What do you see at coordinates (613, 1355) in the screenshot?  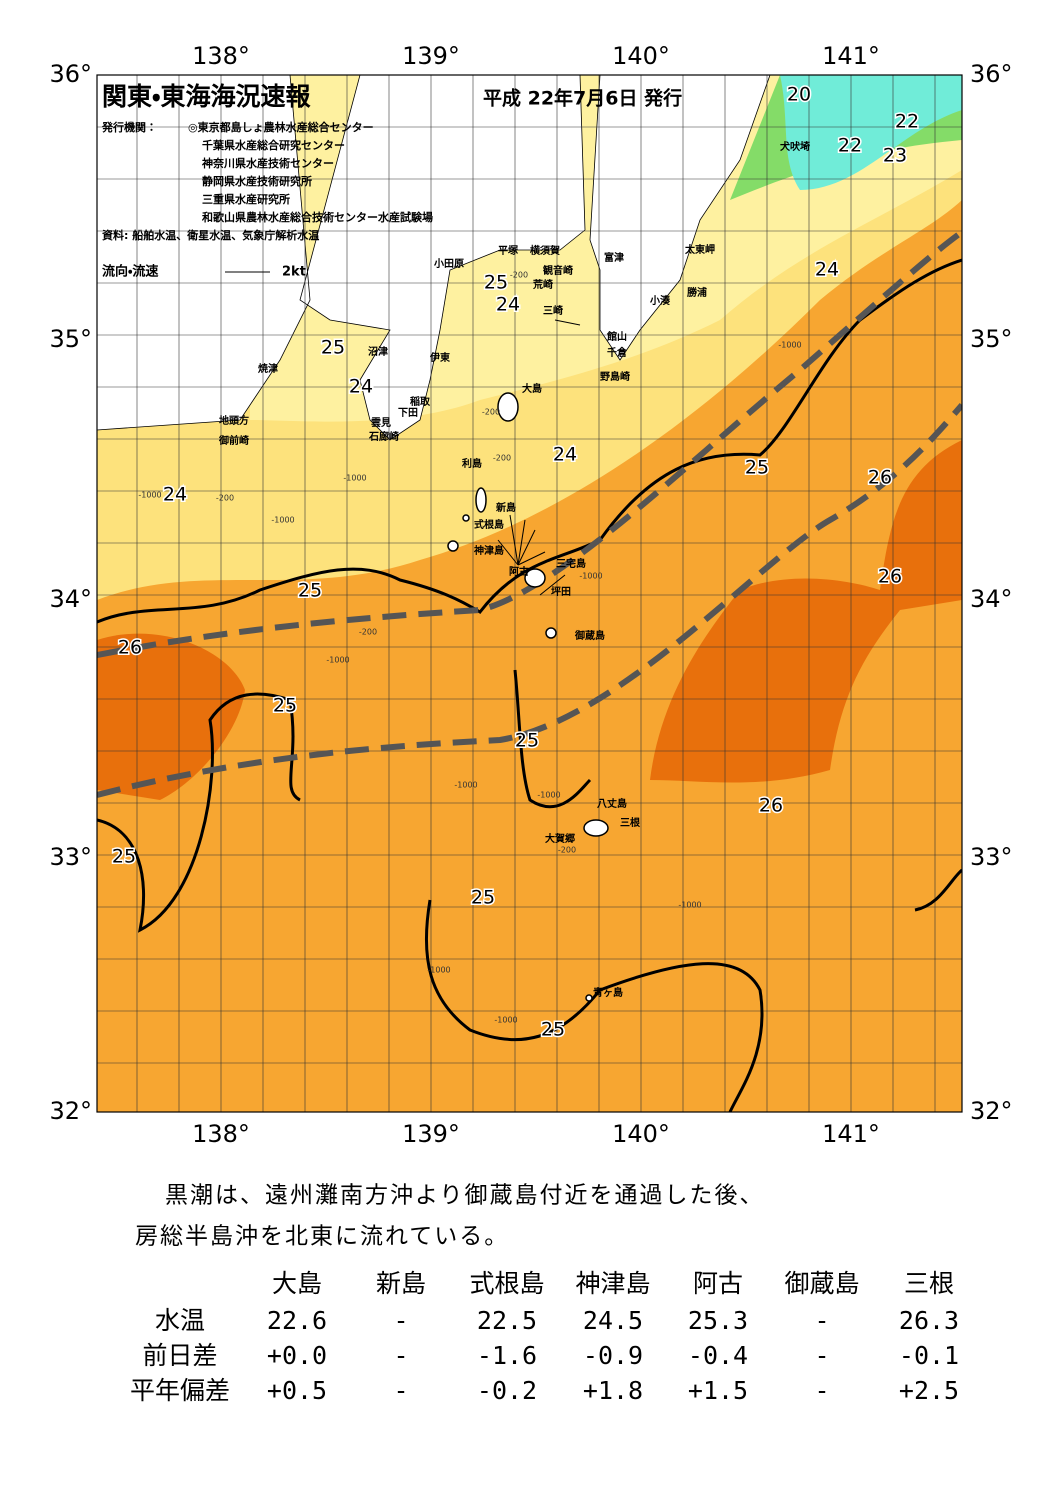 I see `table-cell: -0.9` at bounding box center [613, 1355].